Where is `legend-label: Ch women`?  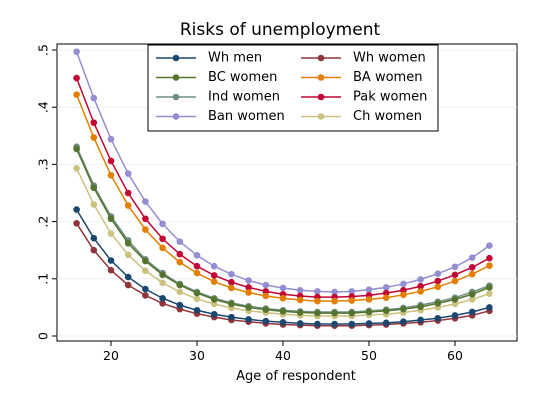
legend-label: Ch women is located at coordinates (387, 116).